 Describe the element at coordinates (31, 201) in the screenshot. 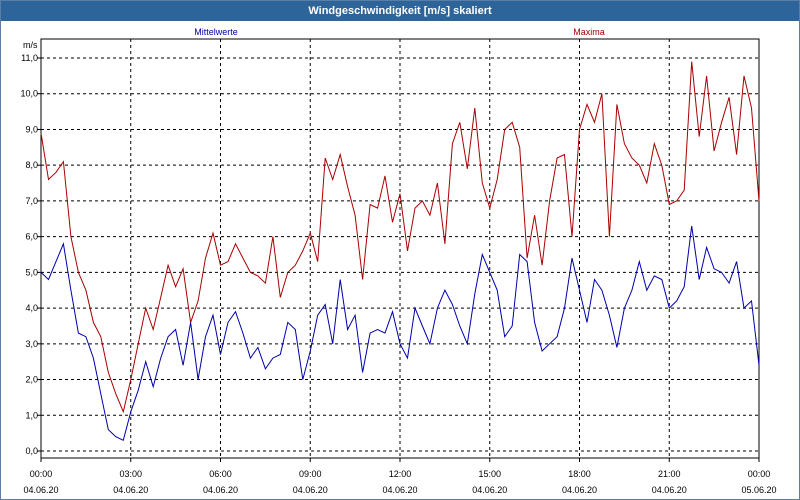

I see `y-tick-label: 7,0` at that location.